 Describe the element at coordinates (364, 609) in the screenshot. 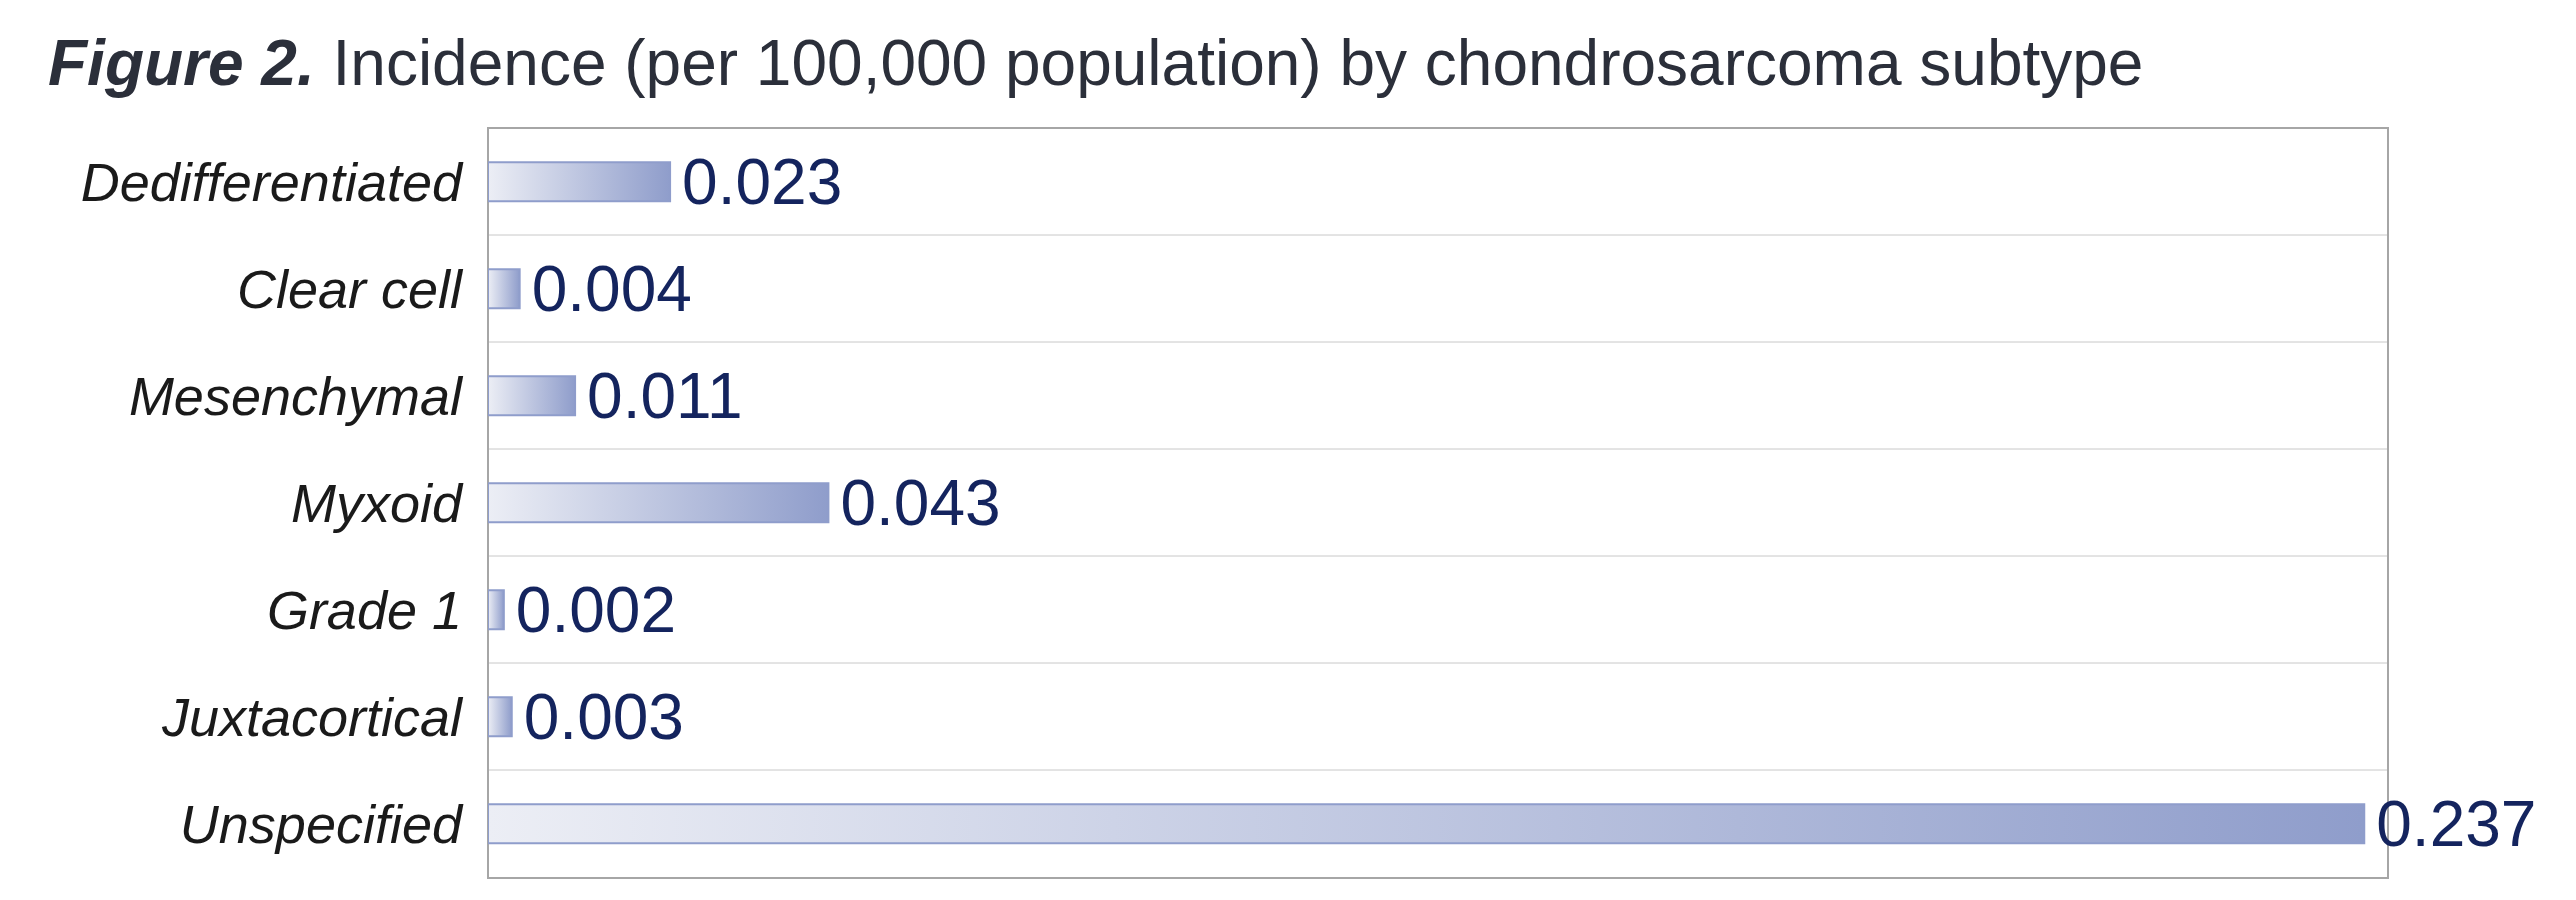

I see `y-tick-label: Grade 1` at that location.